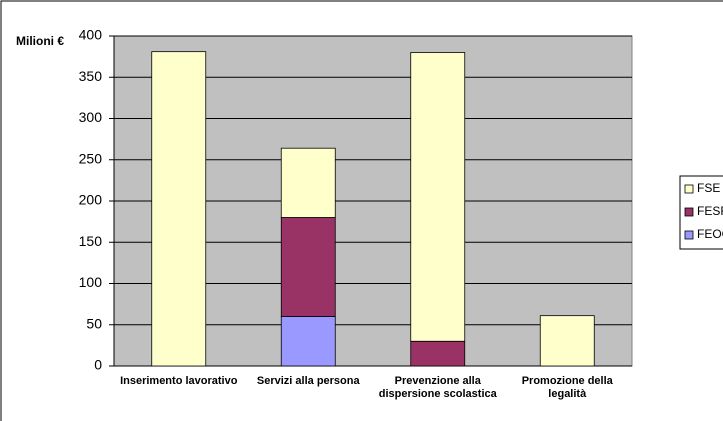 This screenshot has height=421, width=723. What do you see at coordinates (91, 241) in the screenshot?
I see `y-tick-label: 150` at bounding box center [91, 241].